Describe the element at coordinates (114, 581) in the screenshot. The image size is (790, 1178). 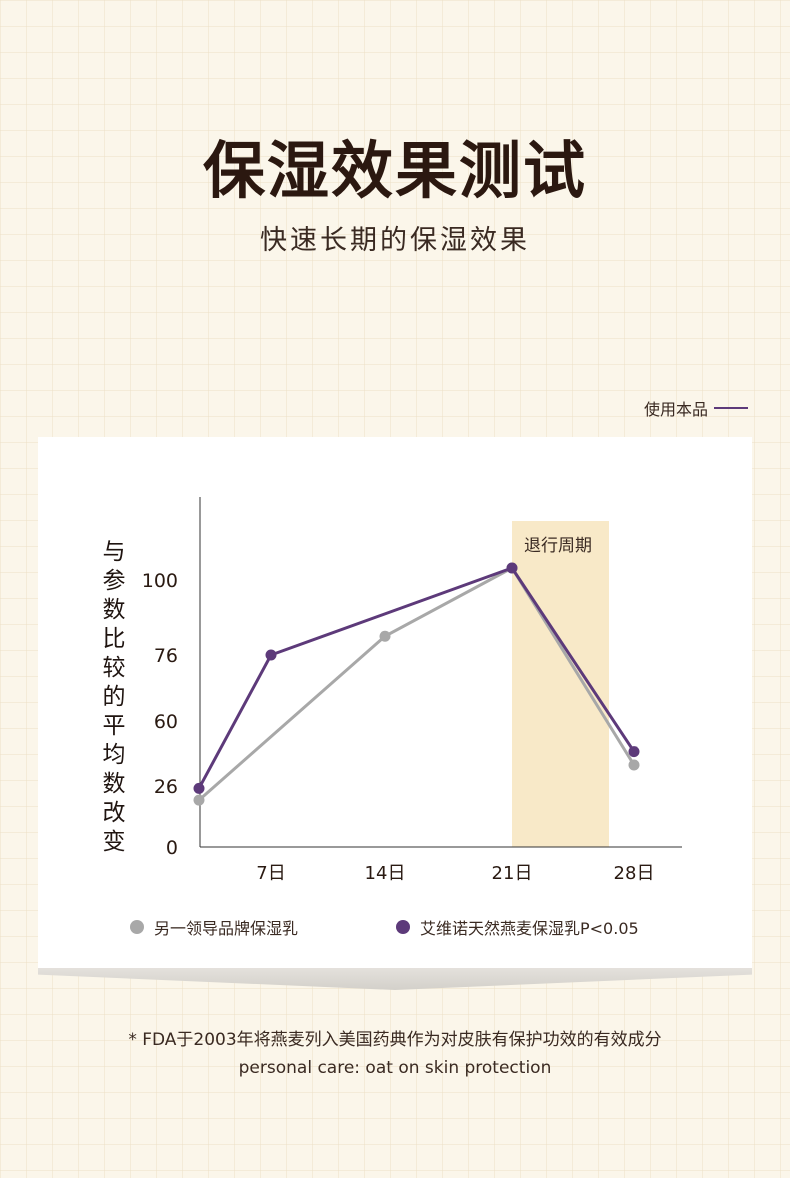
I see `y-label-char: 参` at that location.